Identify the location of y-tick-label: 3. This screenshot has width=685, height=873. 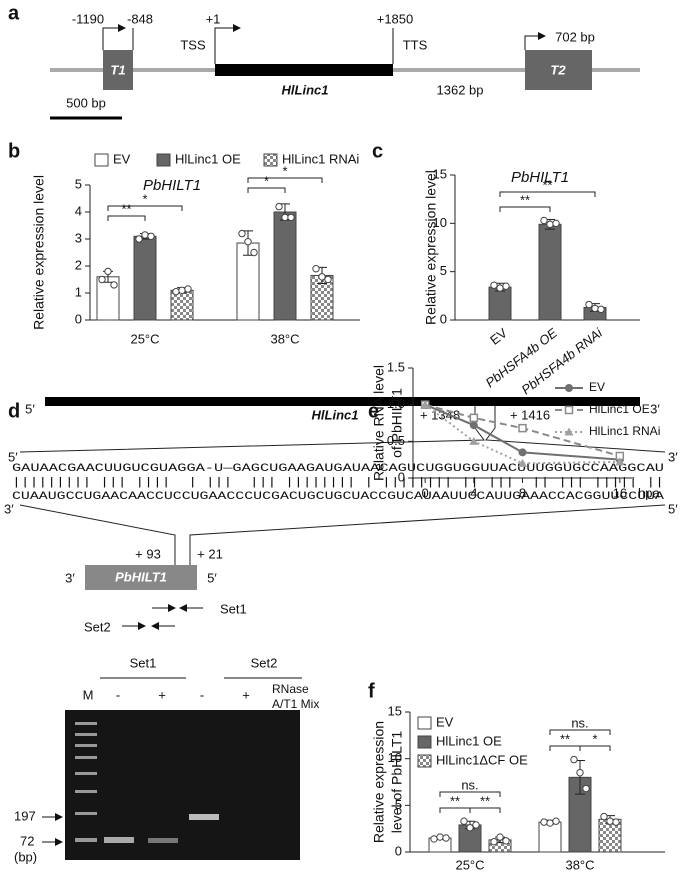
(78, 237).